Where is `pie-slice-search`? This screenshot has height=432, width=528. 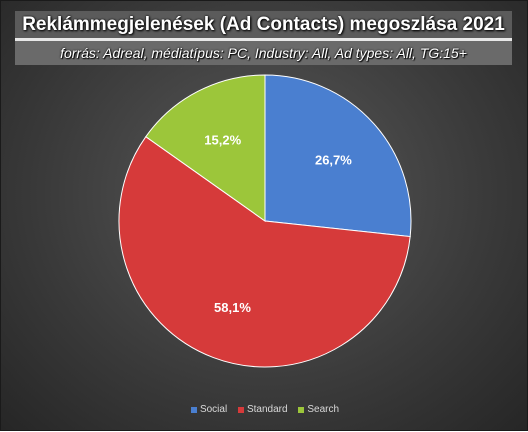 pie-slice-search is located at coordinates (205, 148).